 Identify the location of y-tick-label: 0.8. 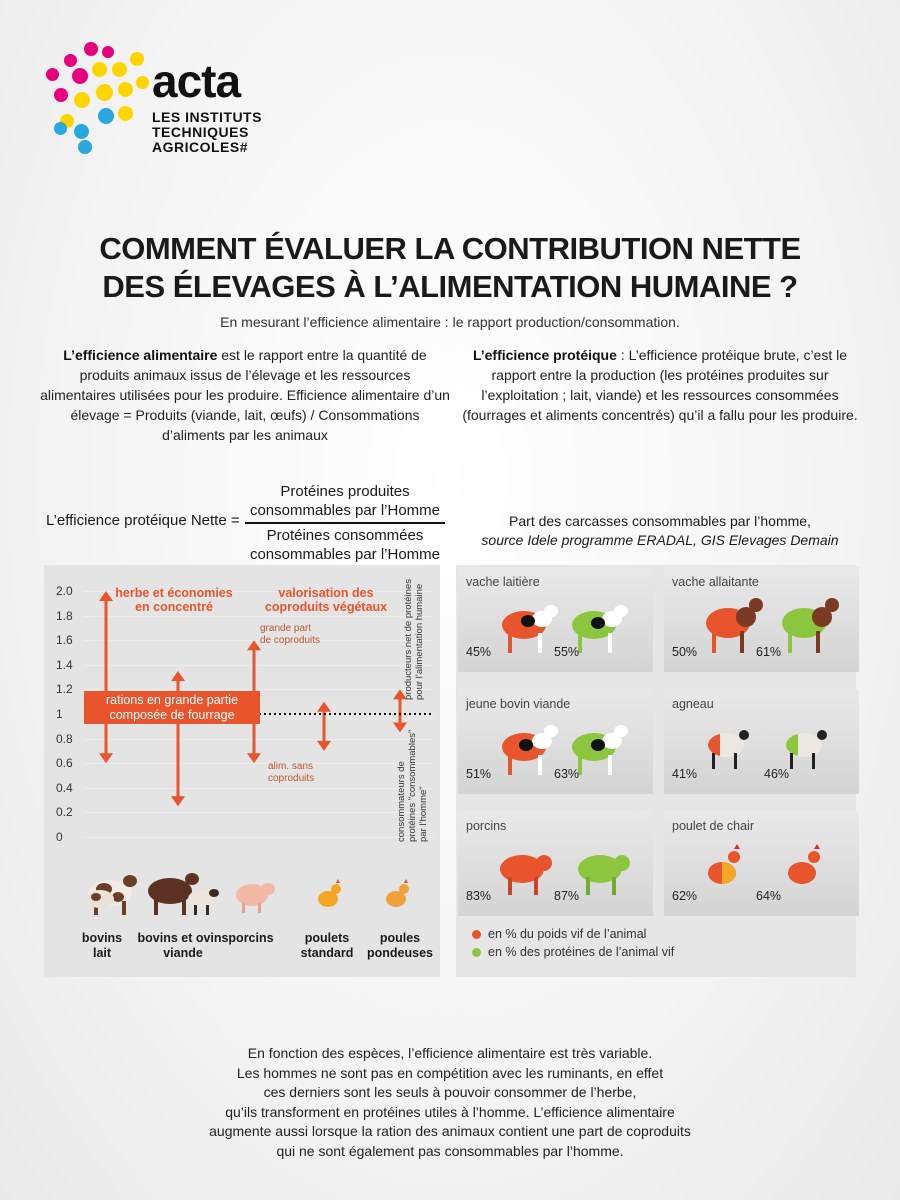
(64, 738).